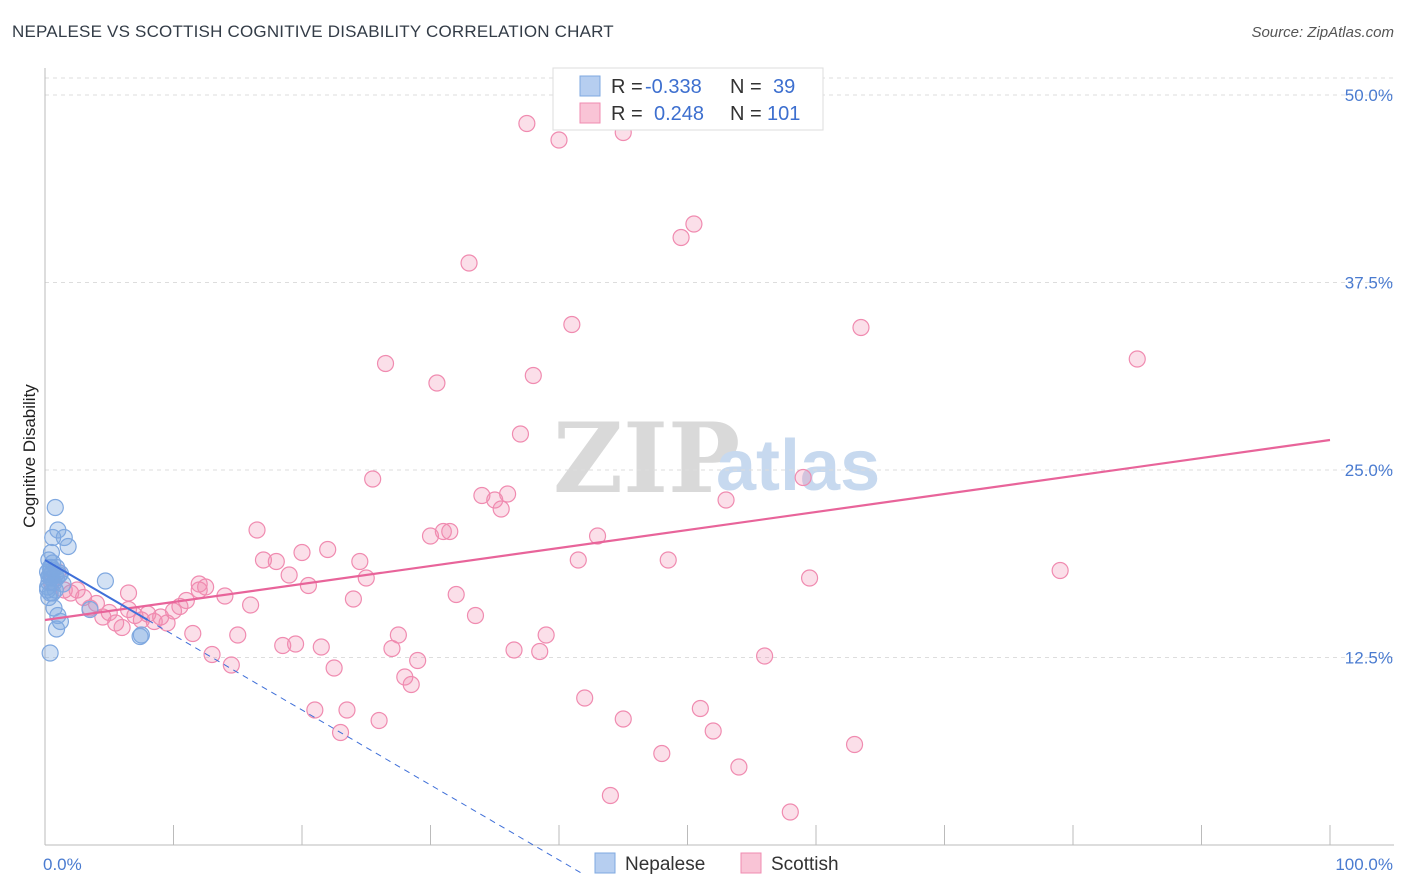  I want to click on legend-r-value-scottish: 0.248, so click(679, 114).